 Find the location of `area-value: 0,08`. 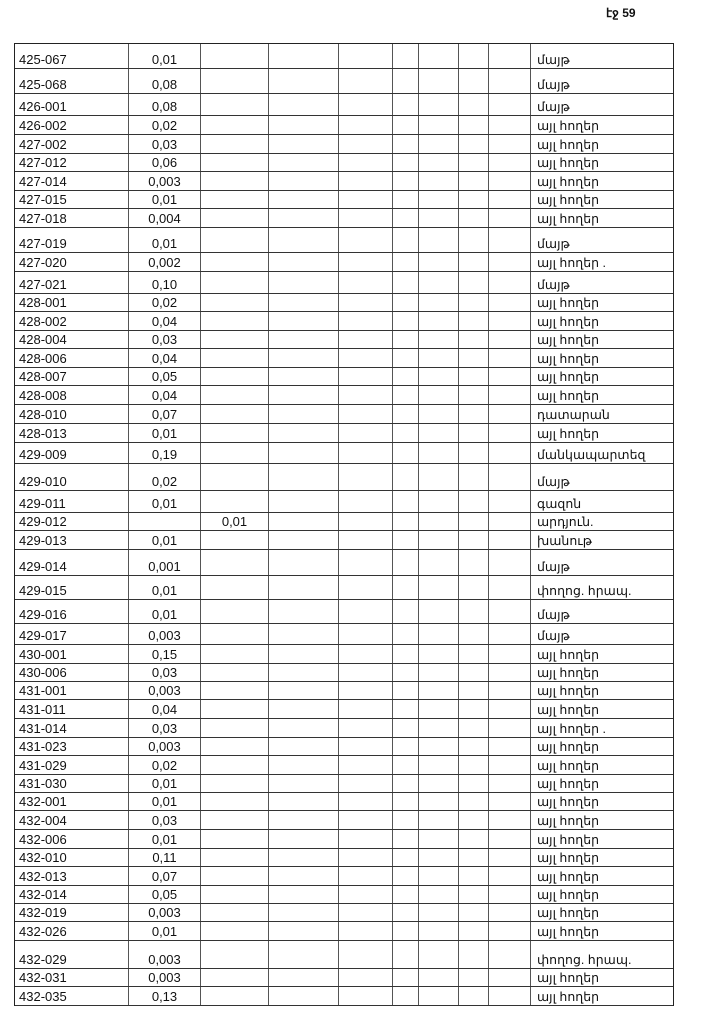

area-value: 0,08 is located at coordinates (165, 81).